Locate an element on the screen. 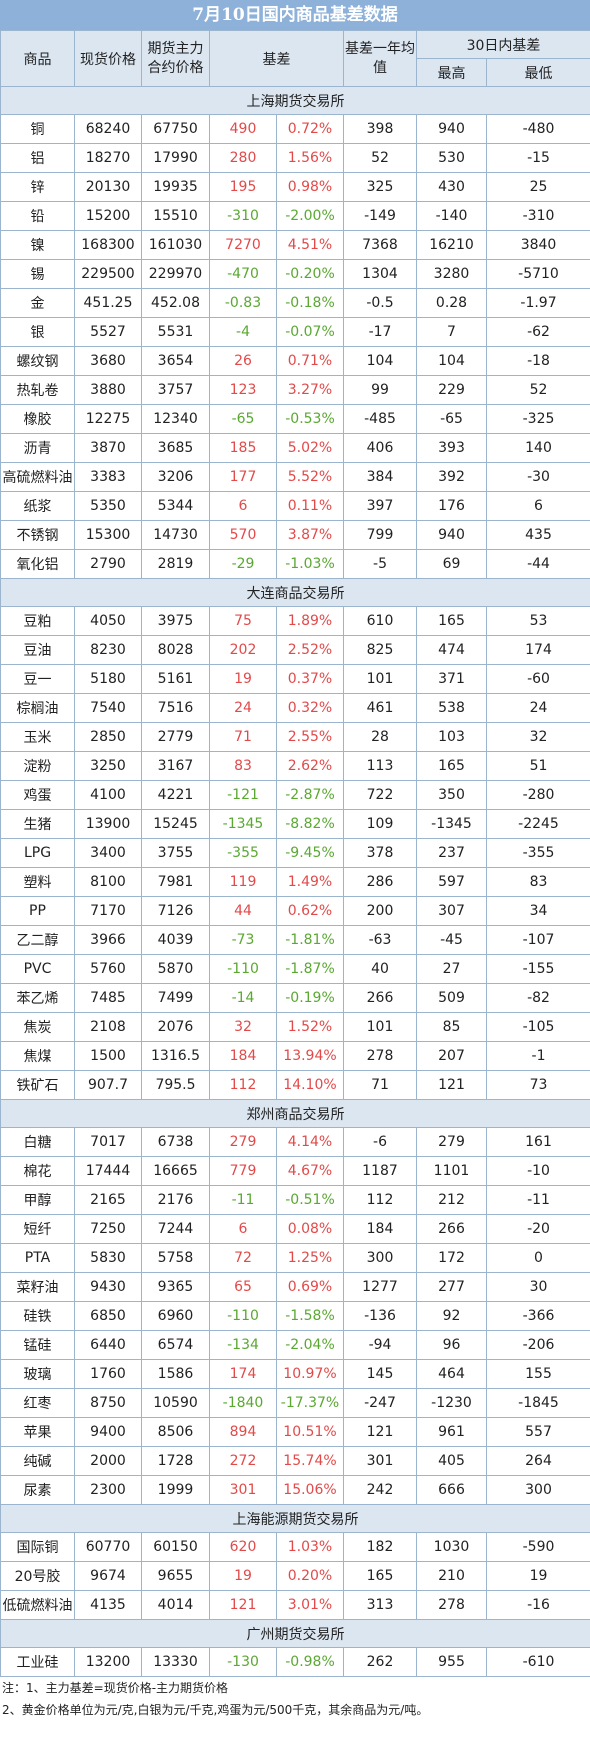 The height and width of the screenshot is (1741, 590). product-cell: 热轧卷 is located at coordinates (37, 390).